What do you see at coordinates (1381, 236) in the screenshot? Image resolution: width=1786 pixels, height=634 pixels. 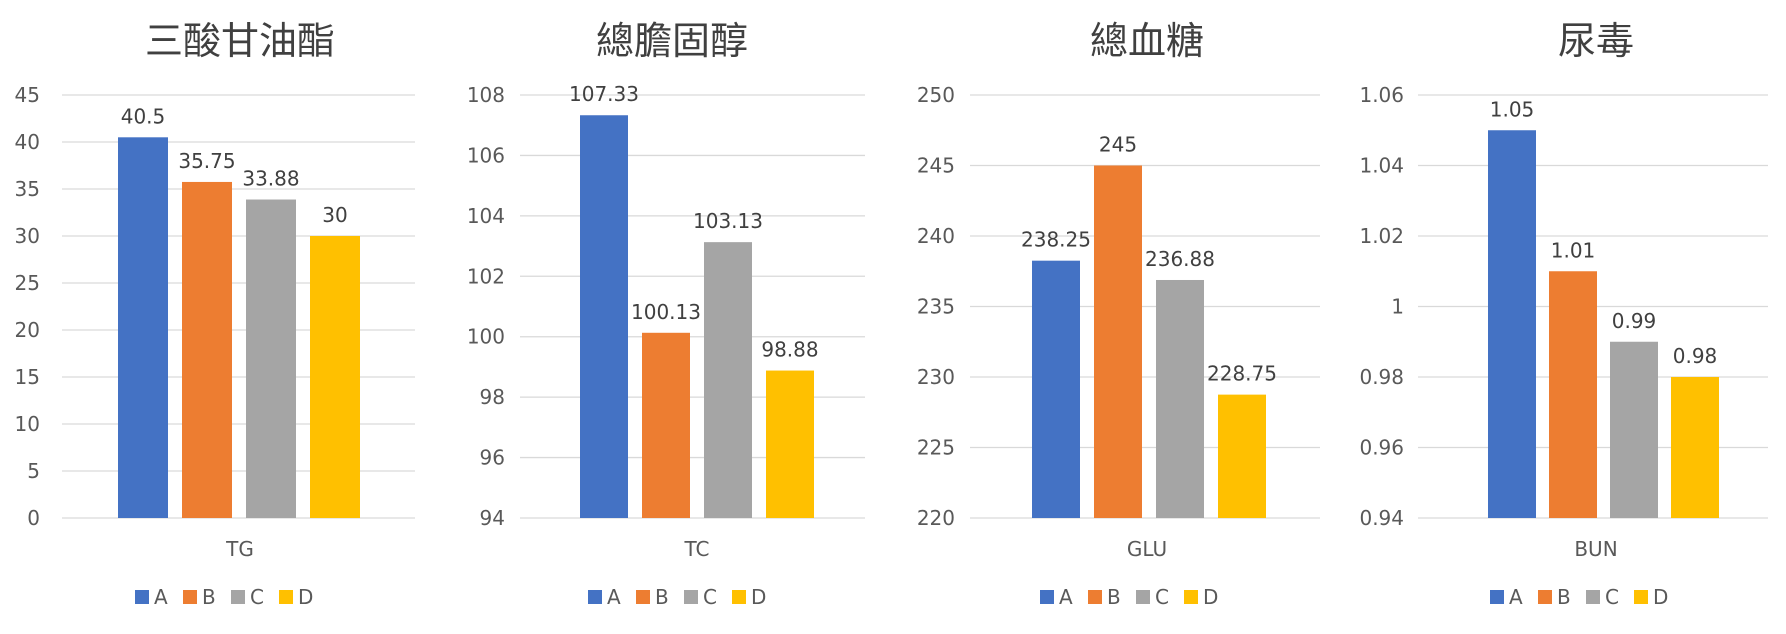 I see `y-tick-label: 1.02` at bounding box center [1381, 236].